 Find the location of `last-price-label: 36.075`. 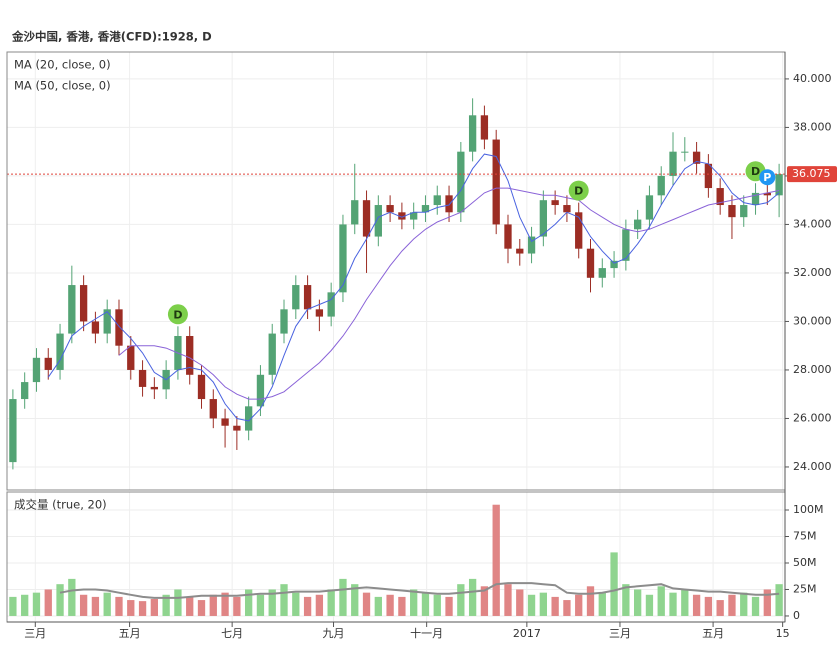

last-price-label: 36.075 is located at coordinates (811, 173).